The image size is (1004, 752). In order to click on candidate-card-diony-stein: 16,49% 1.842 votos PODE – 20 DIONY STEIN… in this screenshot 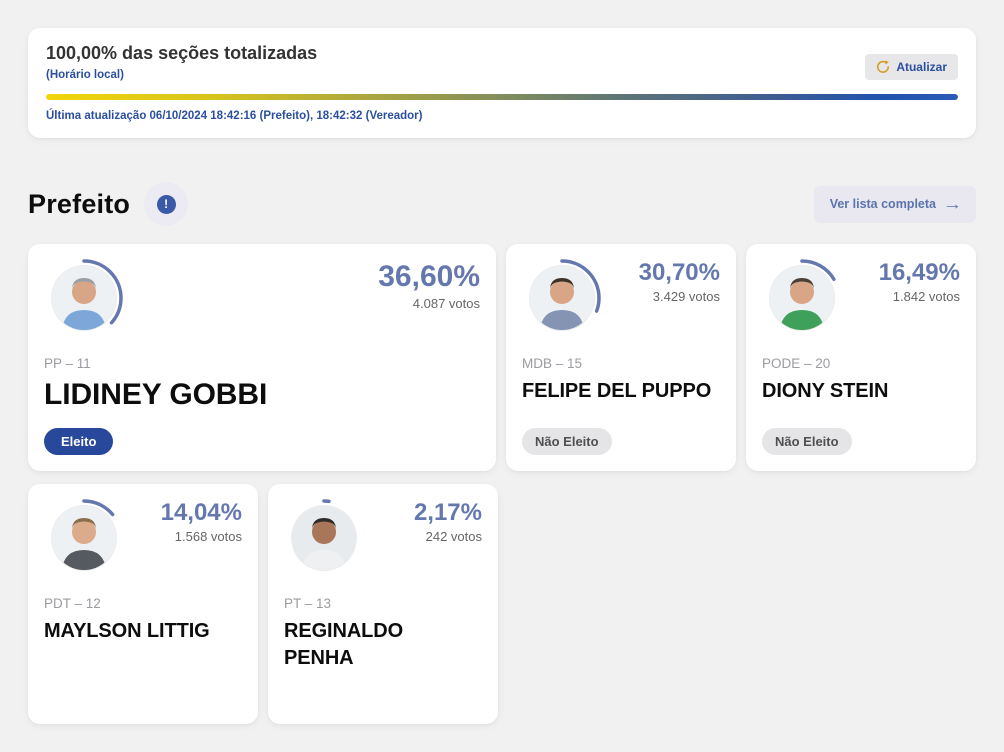, I will do `click(861, 357)`.